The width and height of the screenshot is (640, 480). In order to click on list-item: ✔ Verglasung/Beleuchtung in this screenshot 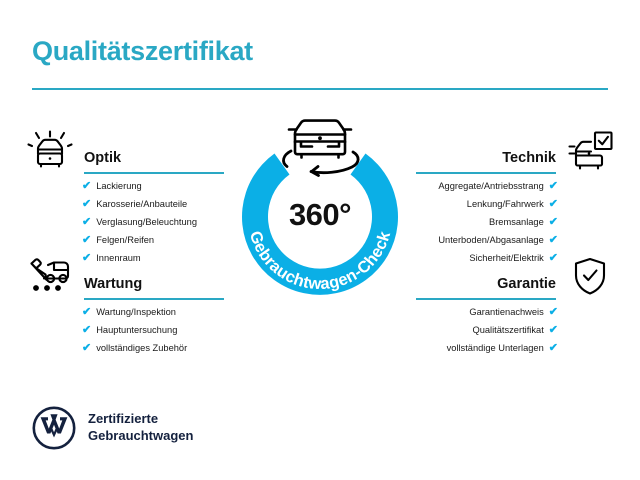, I will do `click(124, 222)`.